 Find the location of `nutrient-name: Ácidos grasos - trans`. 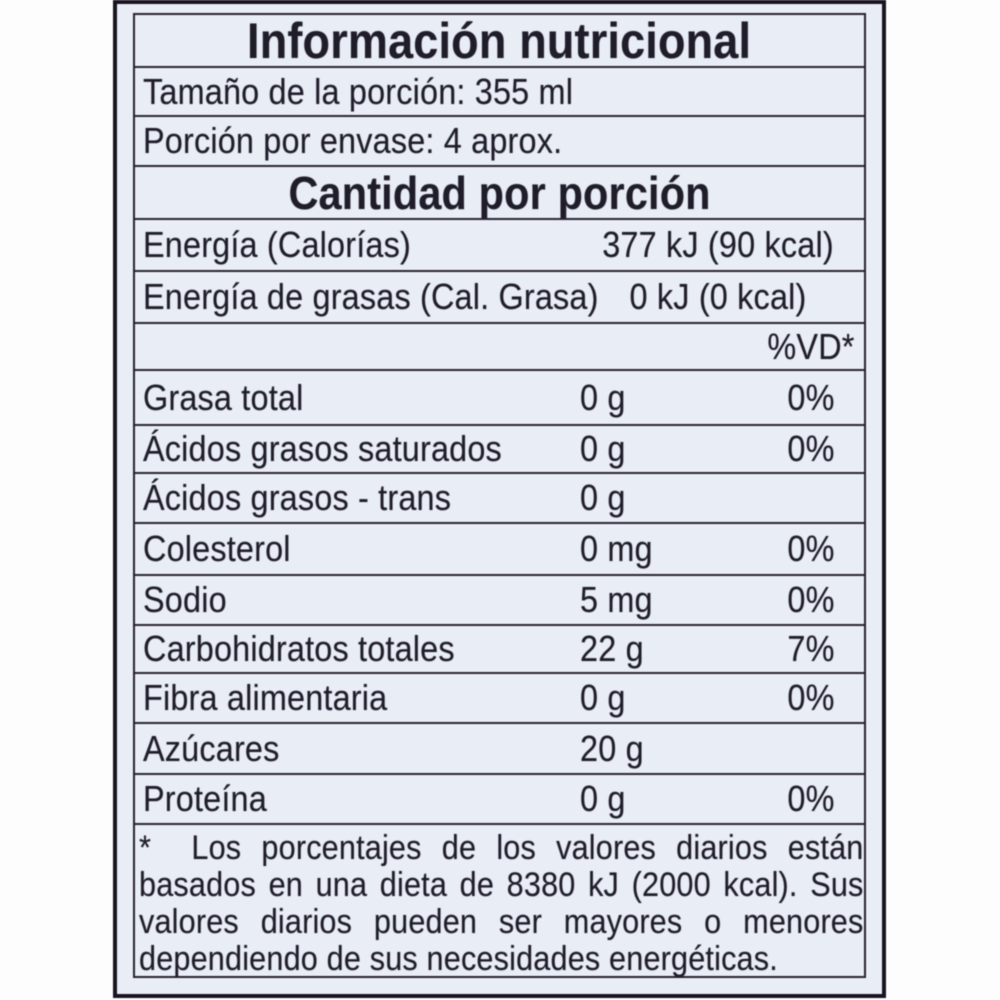

nutrient-name: Ácidos grasos - trans is located at coordinates (297, 497).